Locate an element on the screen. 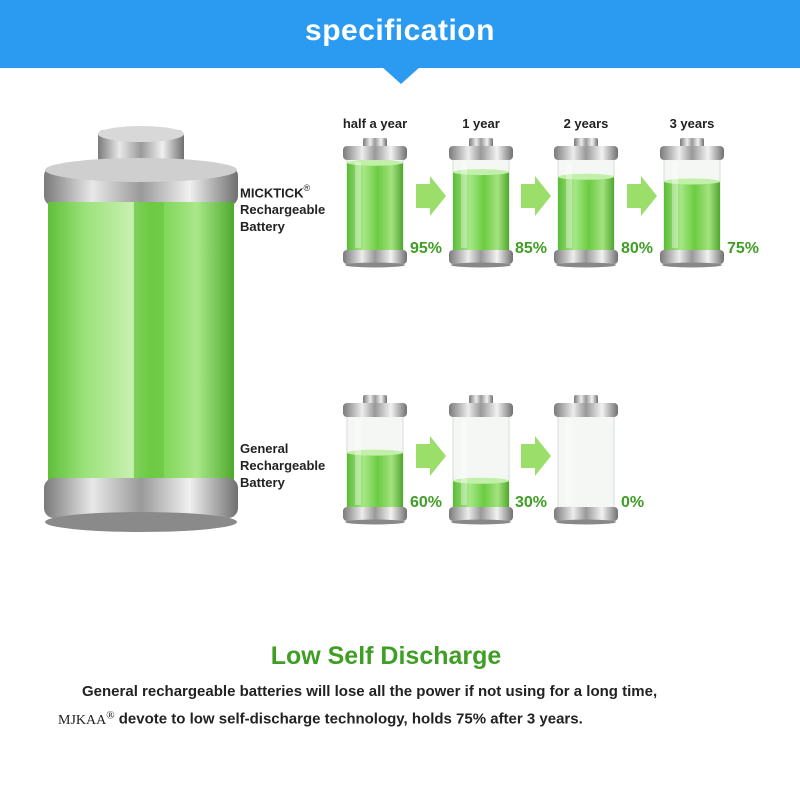 The height and width of the screenshot is (800, 800). section-heading: Low Self Discharge is located at coordinates (386, 656).